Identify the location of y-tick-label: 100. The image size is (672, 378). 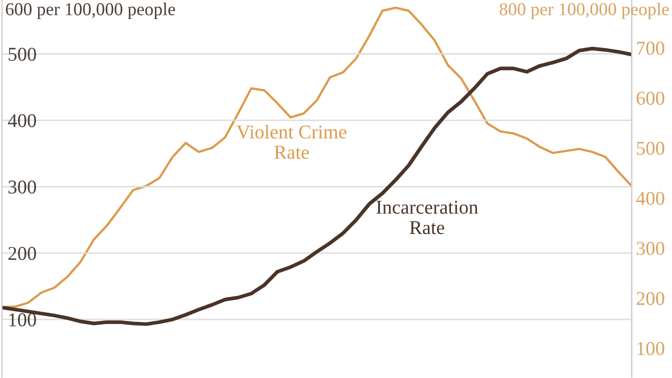
(22, 319).